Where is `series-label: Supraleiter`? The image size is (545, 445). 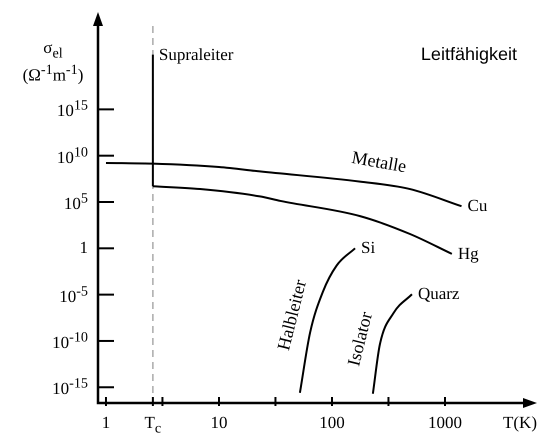
series-label: Supraleiter is located at coordinates (196, 54).